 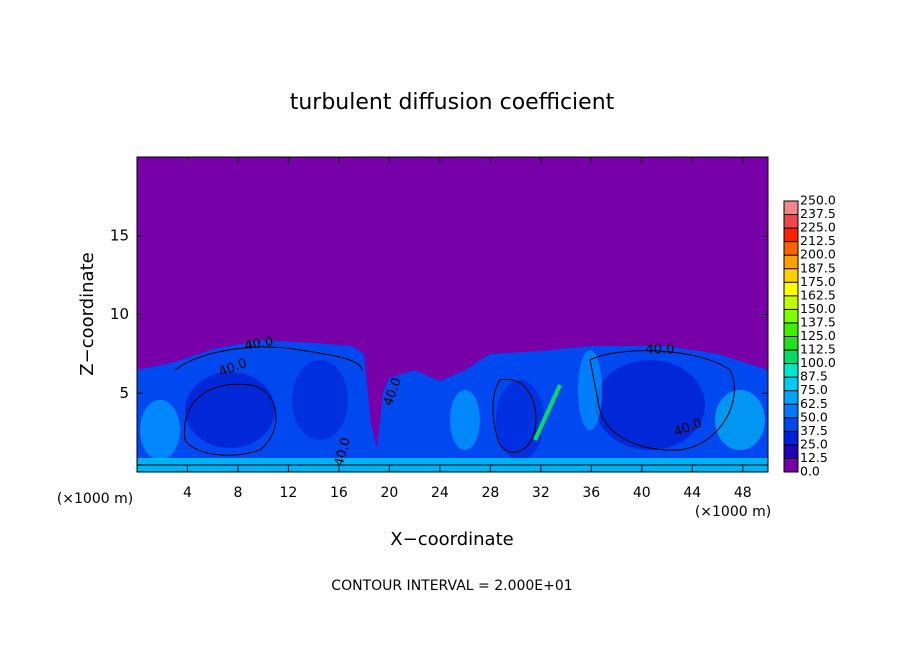 What do you see at coordinates (818, 362) in the screenshot?
I see `colorbar-label: 100.0` at bounding box center [818, 362].